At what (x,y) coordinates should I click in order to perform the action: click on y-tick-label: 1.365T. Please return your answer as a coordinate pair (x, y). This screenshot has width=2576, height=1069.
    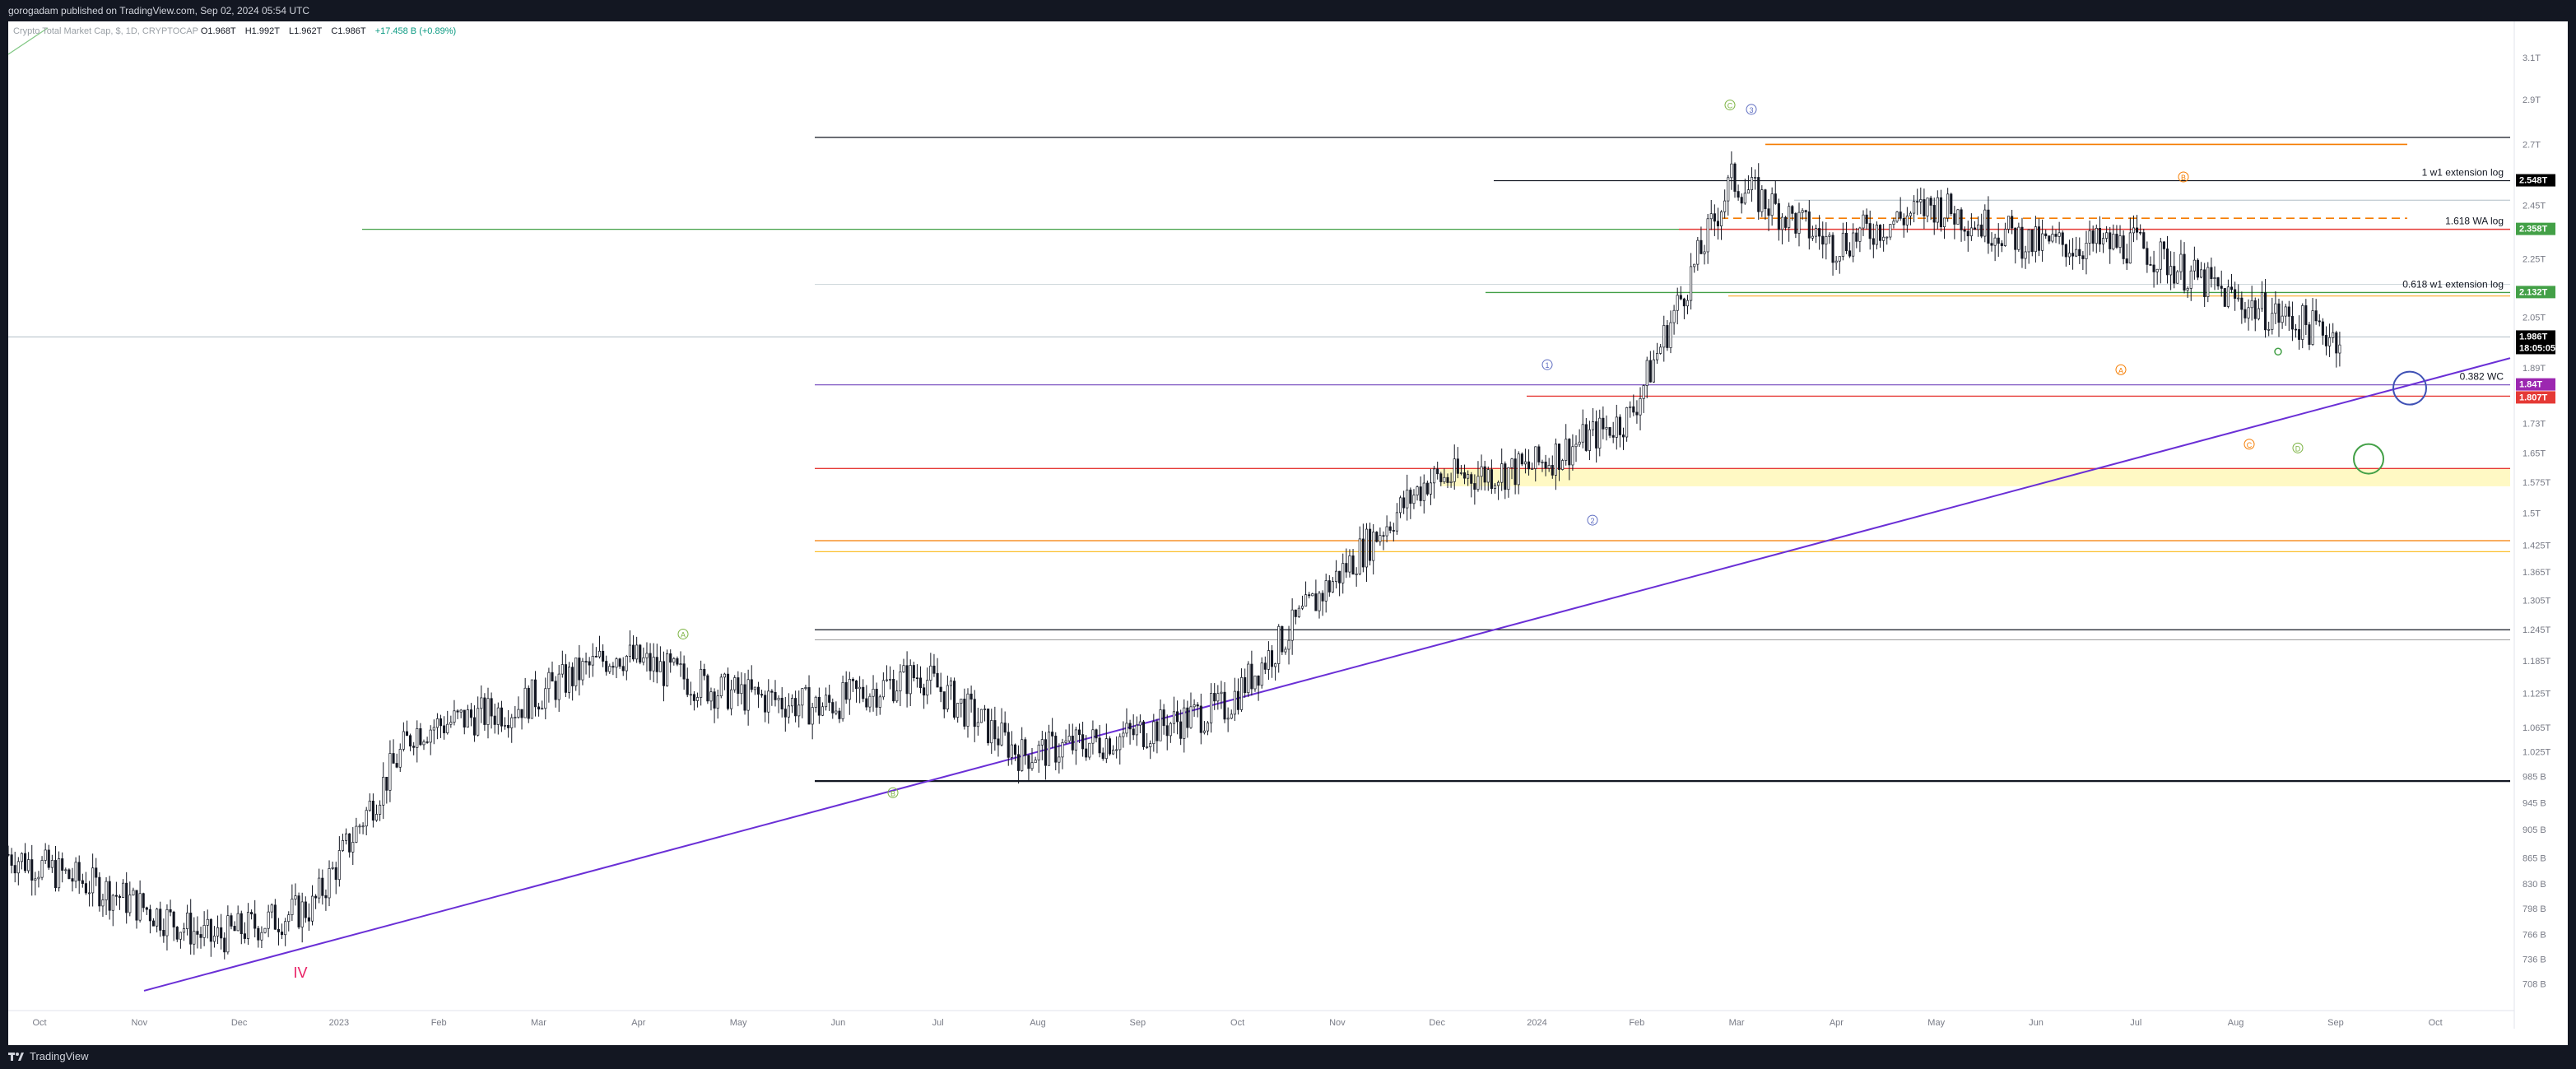
    Looking at the image, I should click on (2537, 573).